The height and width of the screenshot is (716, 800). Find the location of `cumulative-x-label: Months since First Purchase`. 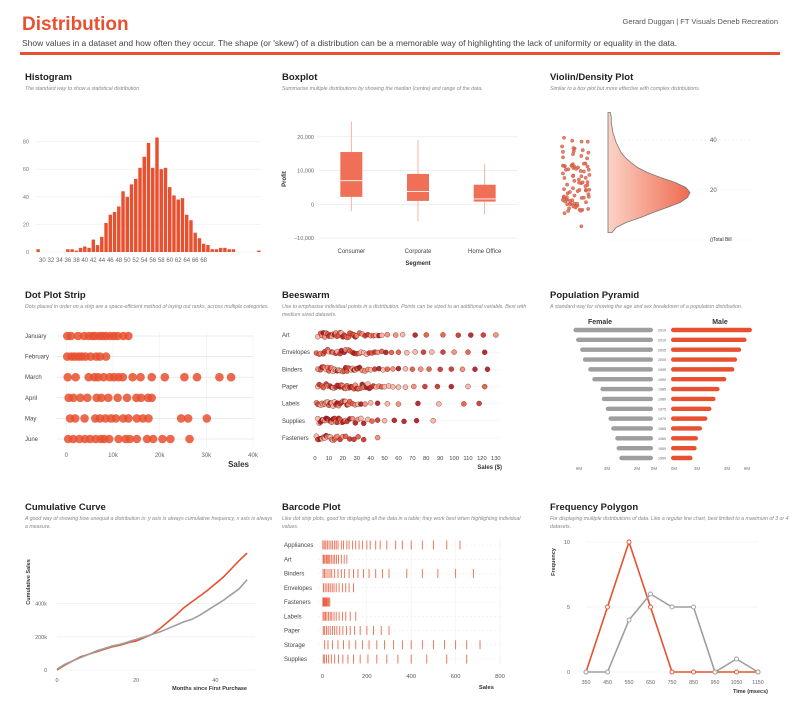

cumulative-x-label: Months since First Purchase is located at coordinates (209, 689).